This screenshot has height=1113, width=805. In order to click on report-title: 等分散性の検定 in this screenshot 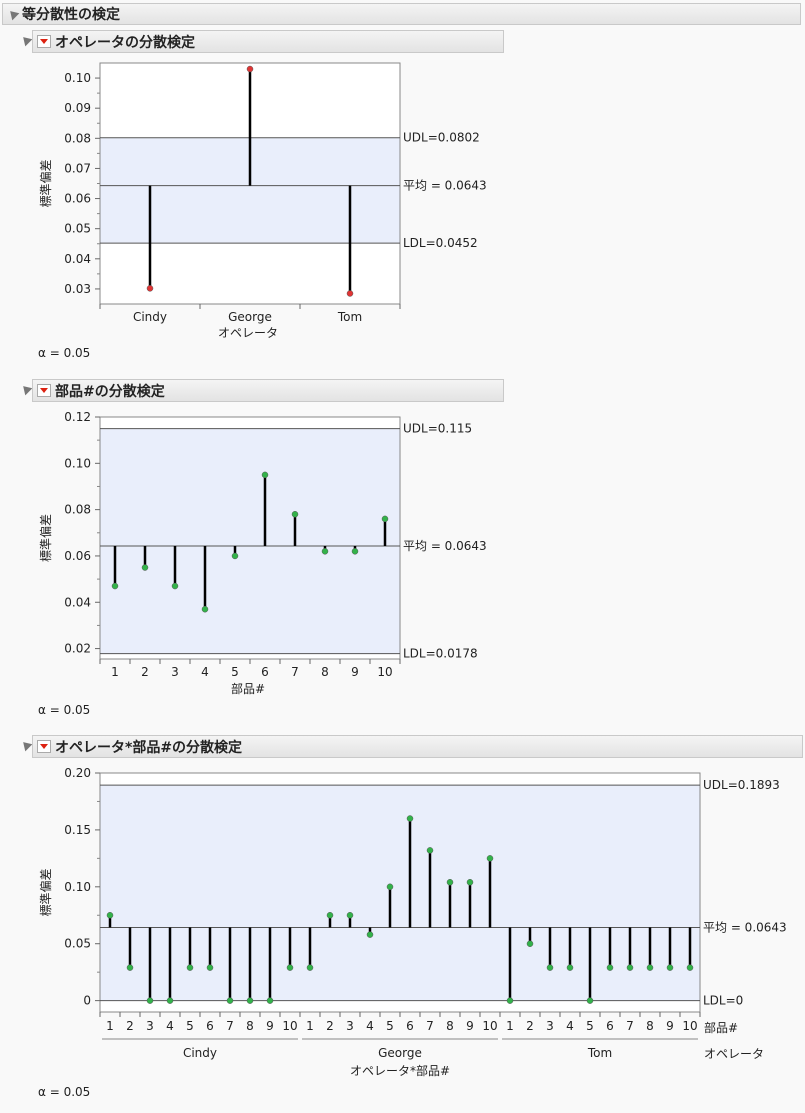, I will do `click(71, 15)`.